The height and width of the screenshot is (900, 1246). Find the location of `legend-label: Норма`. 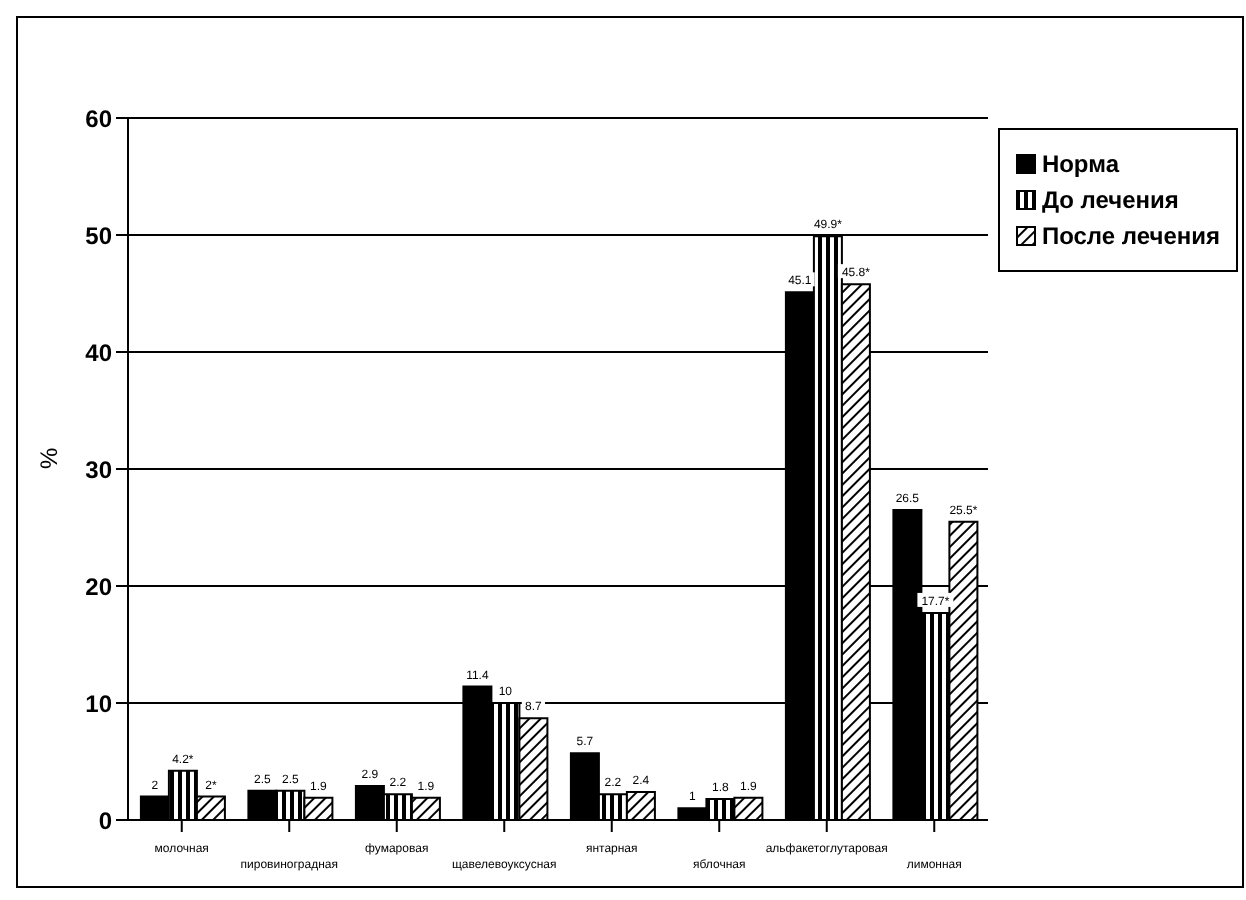

legend-label: Норма is located at coordinates (1080, 164).